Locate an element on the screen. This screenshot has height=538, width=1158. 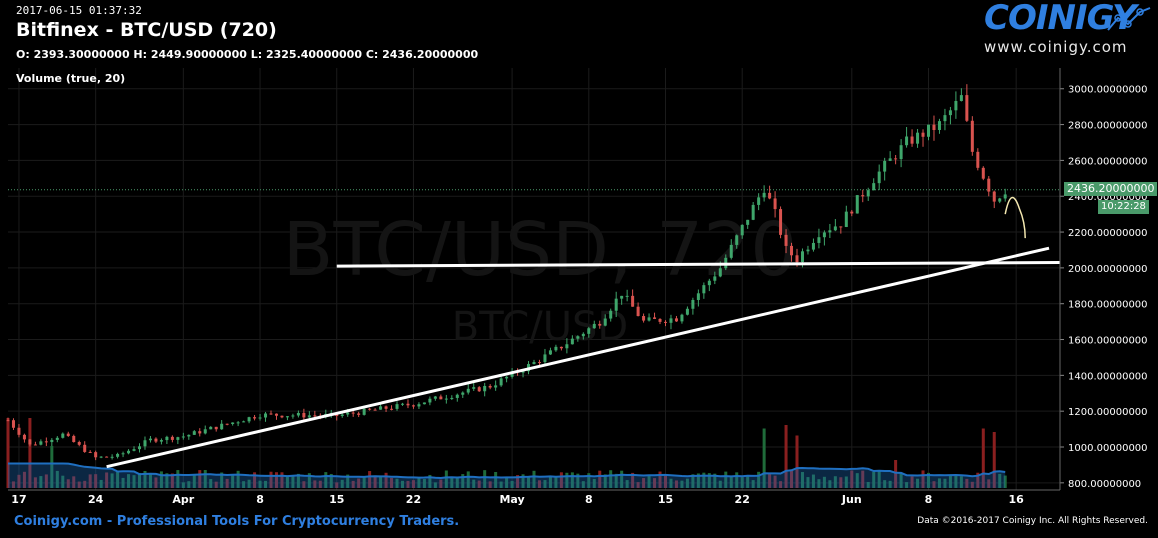
volume-ma-line is located at coordinates (507, 471).